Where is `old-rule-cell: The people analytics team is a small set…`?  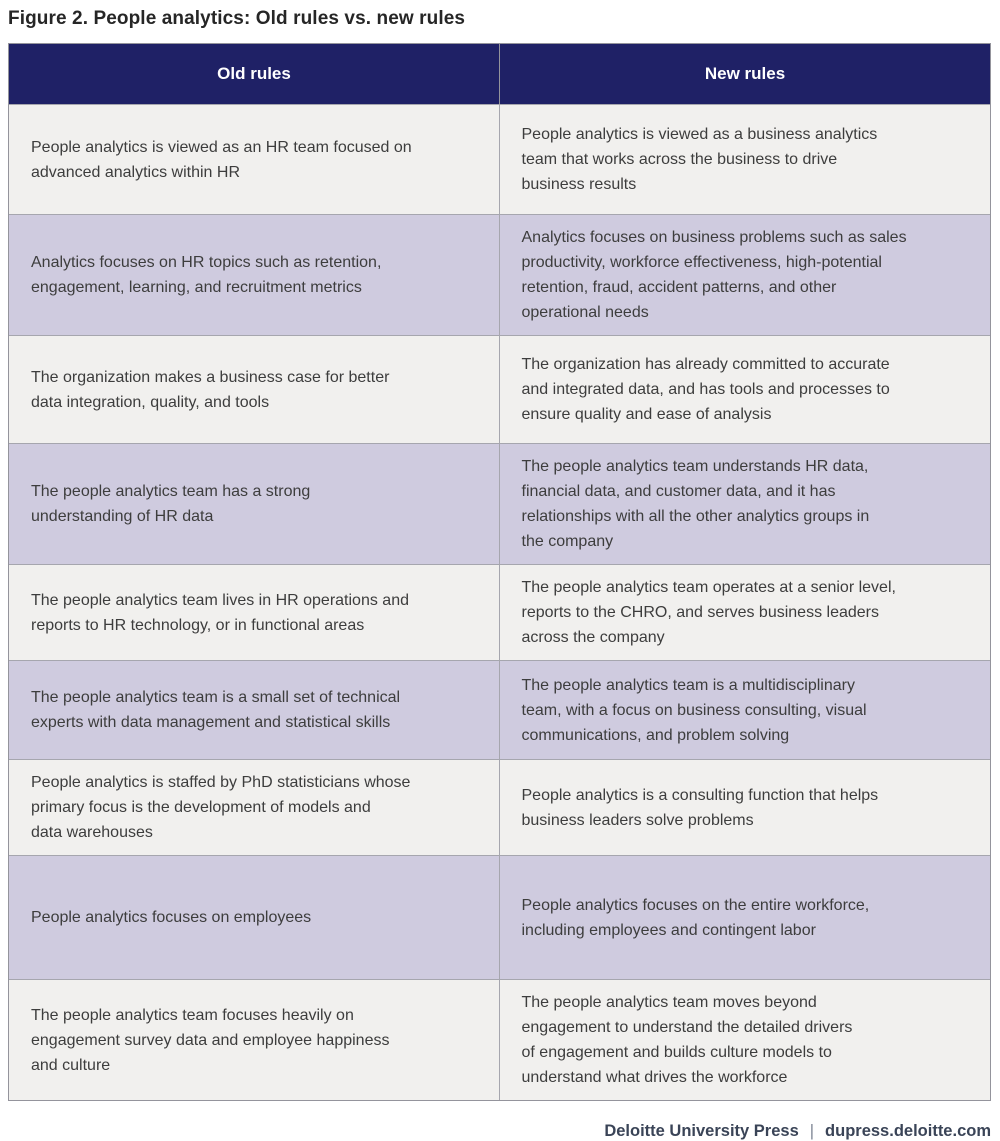
old-rule-cell: The people analytics team is a small set… is located at coordinates (254, 710).